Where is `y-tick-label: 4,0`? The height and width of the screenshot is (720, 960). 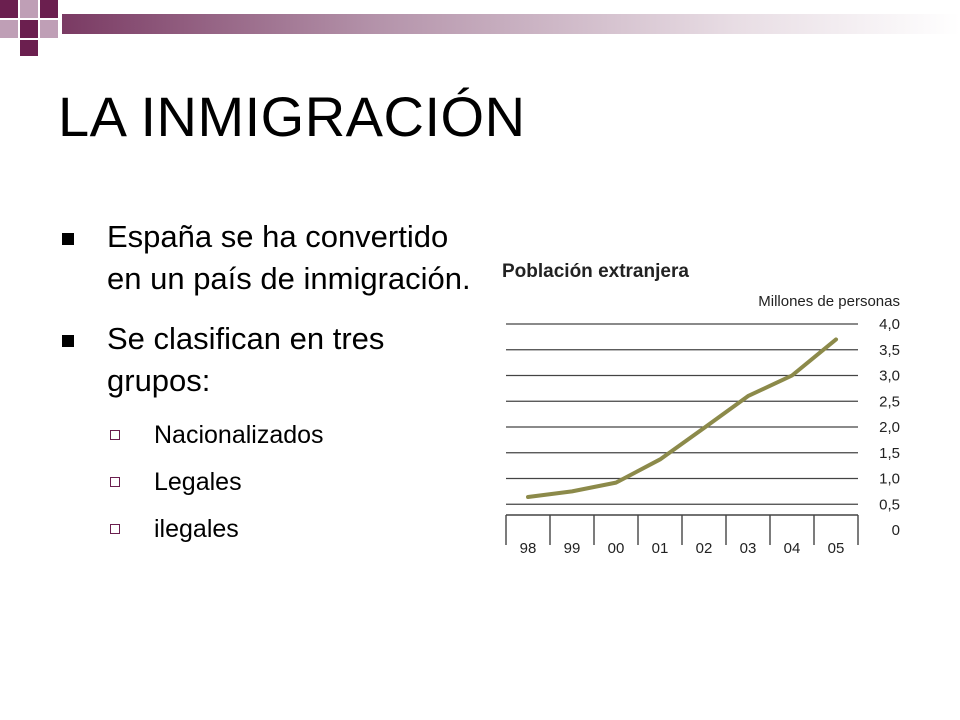
y-tick-label: 4,0 is located at coordinates (889, 324).